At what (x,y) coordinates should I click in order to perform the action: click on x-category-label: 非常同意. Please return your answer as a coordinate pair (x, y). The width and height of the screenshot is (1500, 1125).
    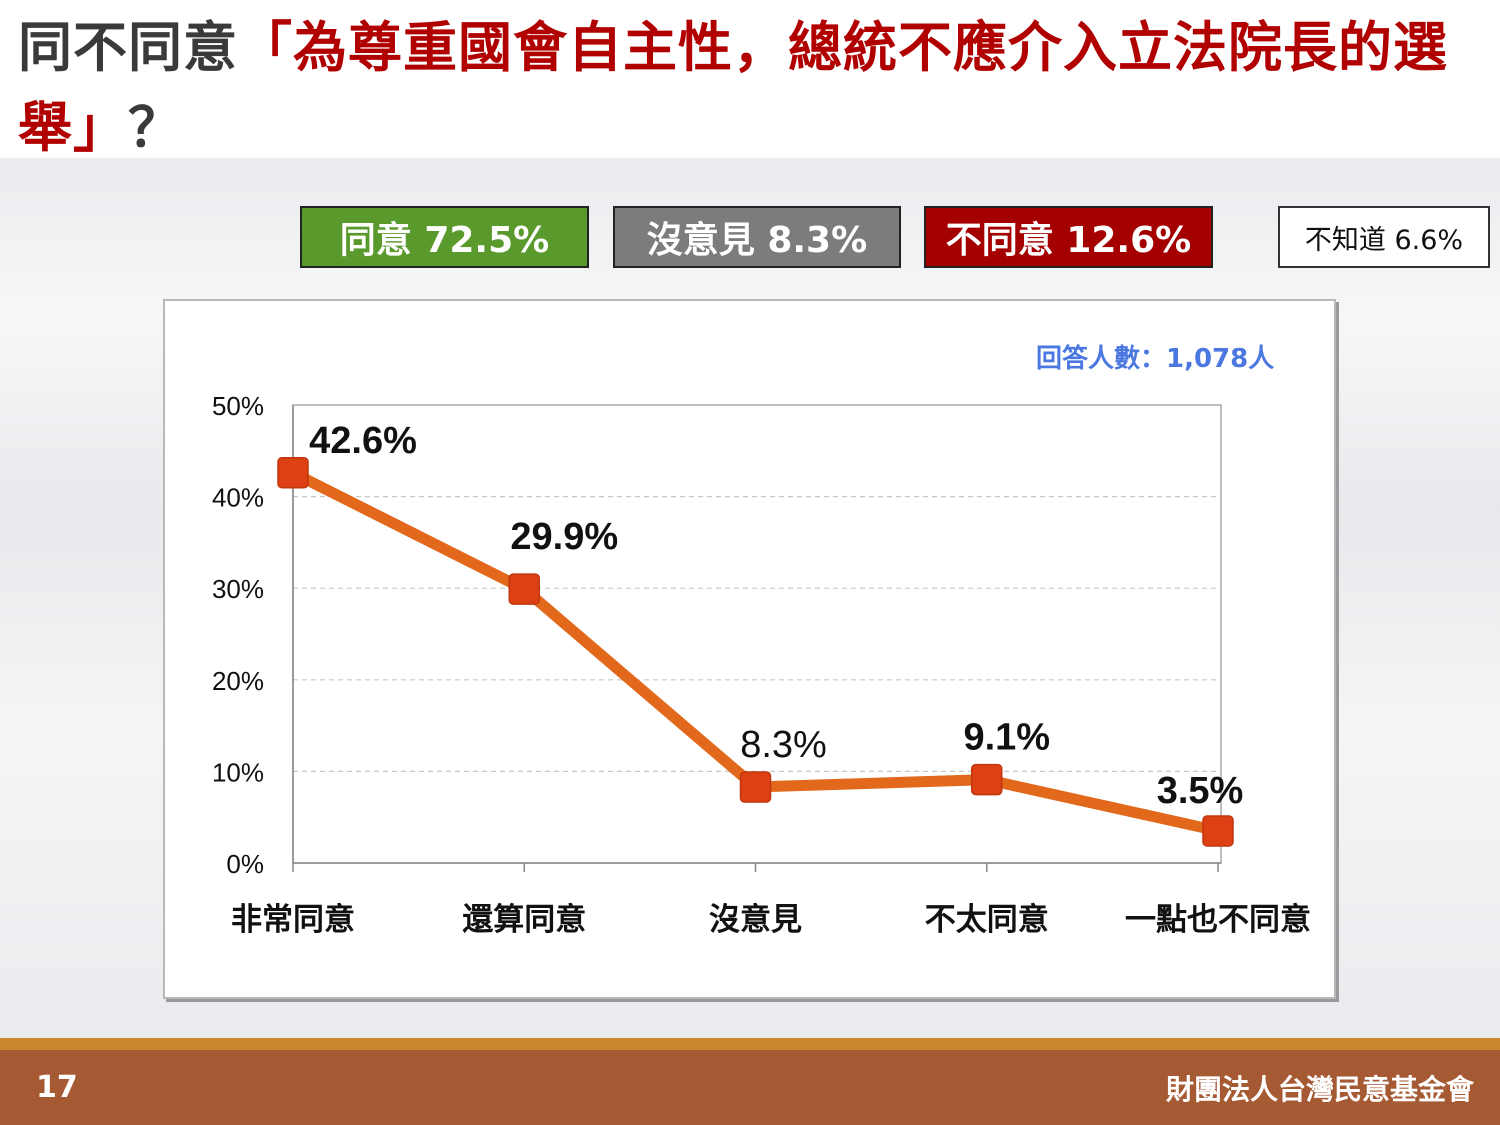
    Looking at the image, I should click on (293, 920).